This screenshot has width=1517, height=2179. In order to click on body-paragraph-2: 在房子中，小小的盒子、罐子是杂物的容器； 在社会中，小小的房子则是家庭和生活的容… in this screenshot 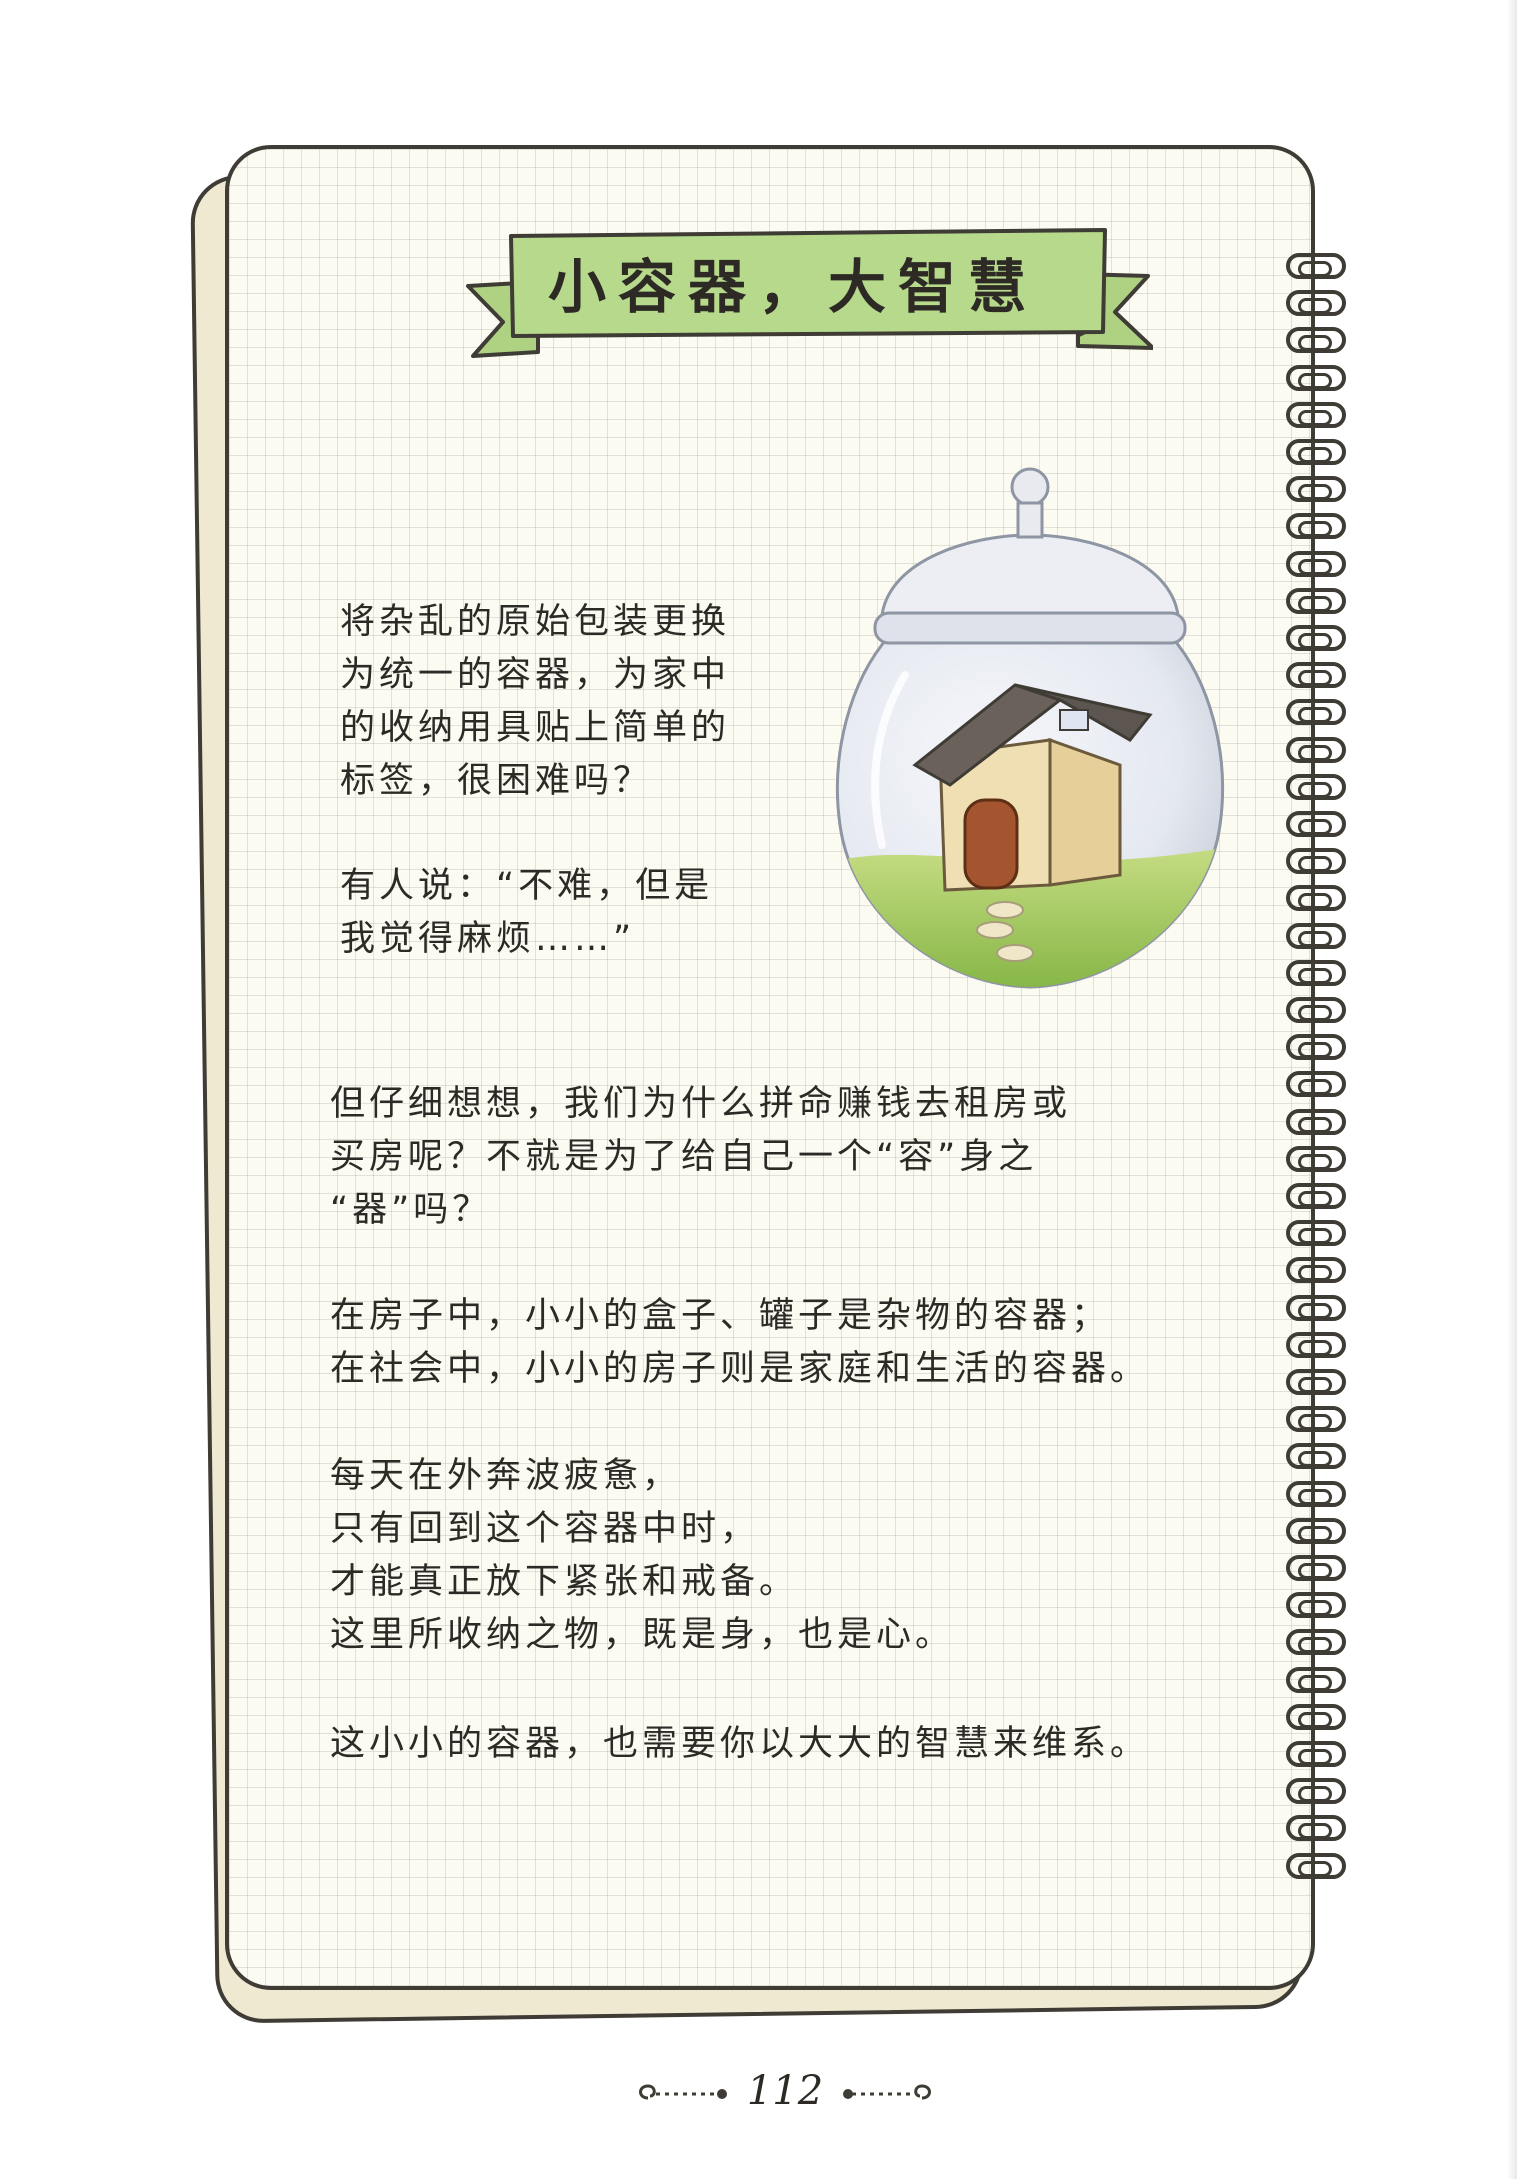, I will do `click(739, 1343)`.